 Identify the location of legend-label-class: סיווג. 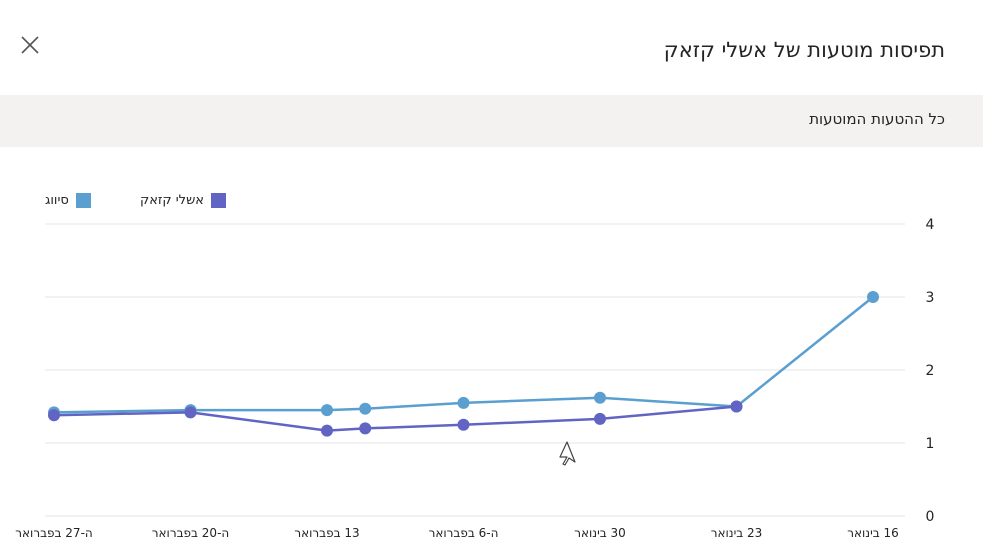
(57, 200).